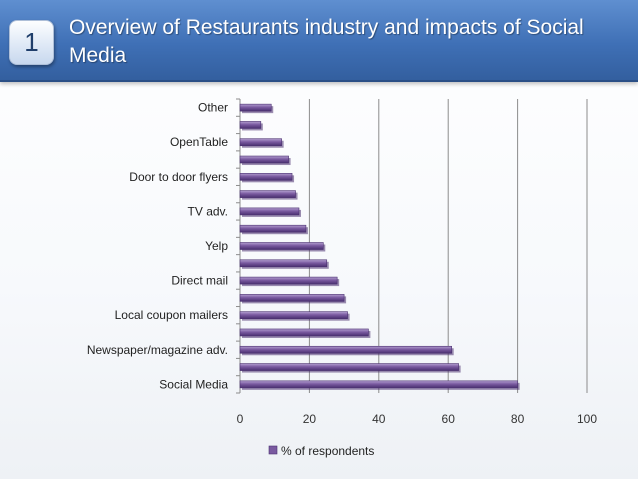 This screenshot has width=638, height=479. Describe the element at coordinates (310, 419) in the screenshot. I see `x-tick-label: 20` at that location.